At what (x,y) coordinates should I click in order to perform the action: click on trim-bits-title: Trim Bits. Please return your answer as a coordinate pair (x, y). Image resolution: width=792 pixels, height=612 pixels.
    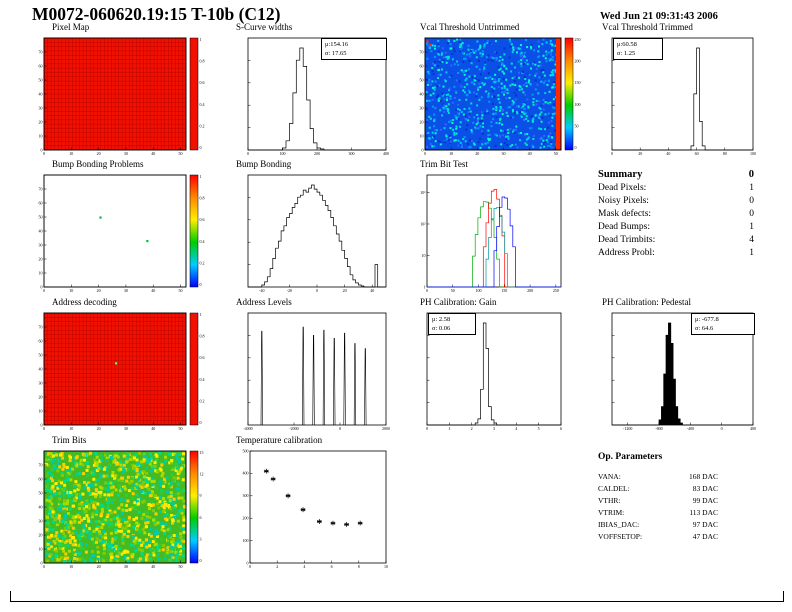
    Looking at the image, I should click on (69, 440).